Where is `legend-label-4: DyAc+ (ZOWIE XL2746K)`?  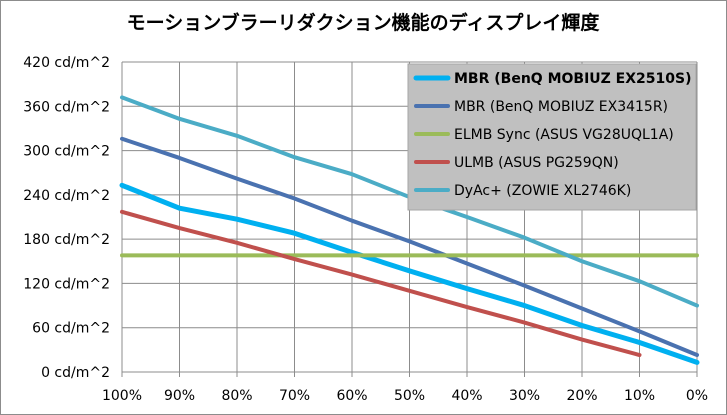
legend-label-4: DyAc+ (ZOWIE XL2746K) is located at coordinates (542, 191).